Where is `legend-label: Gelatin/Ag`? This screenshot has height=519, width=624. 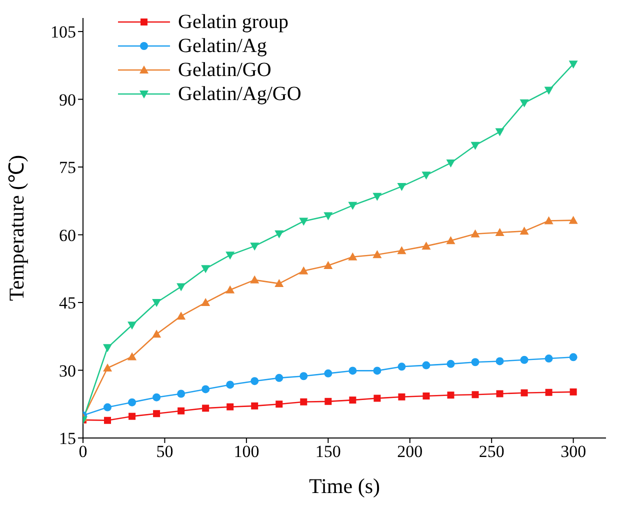 legend-label: Gelatin/Ag is located at coordinates (222, 46).